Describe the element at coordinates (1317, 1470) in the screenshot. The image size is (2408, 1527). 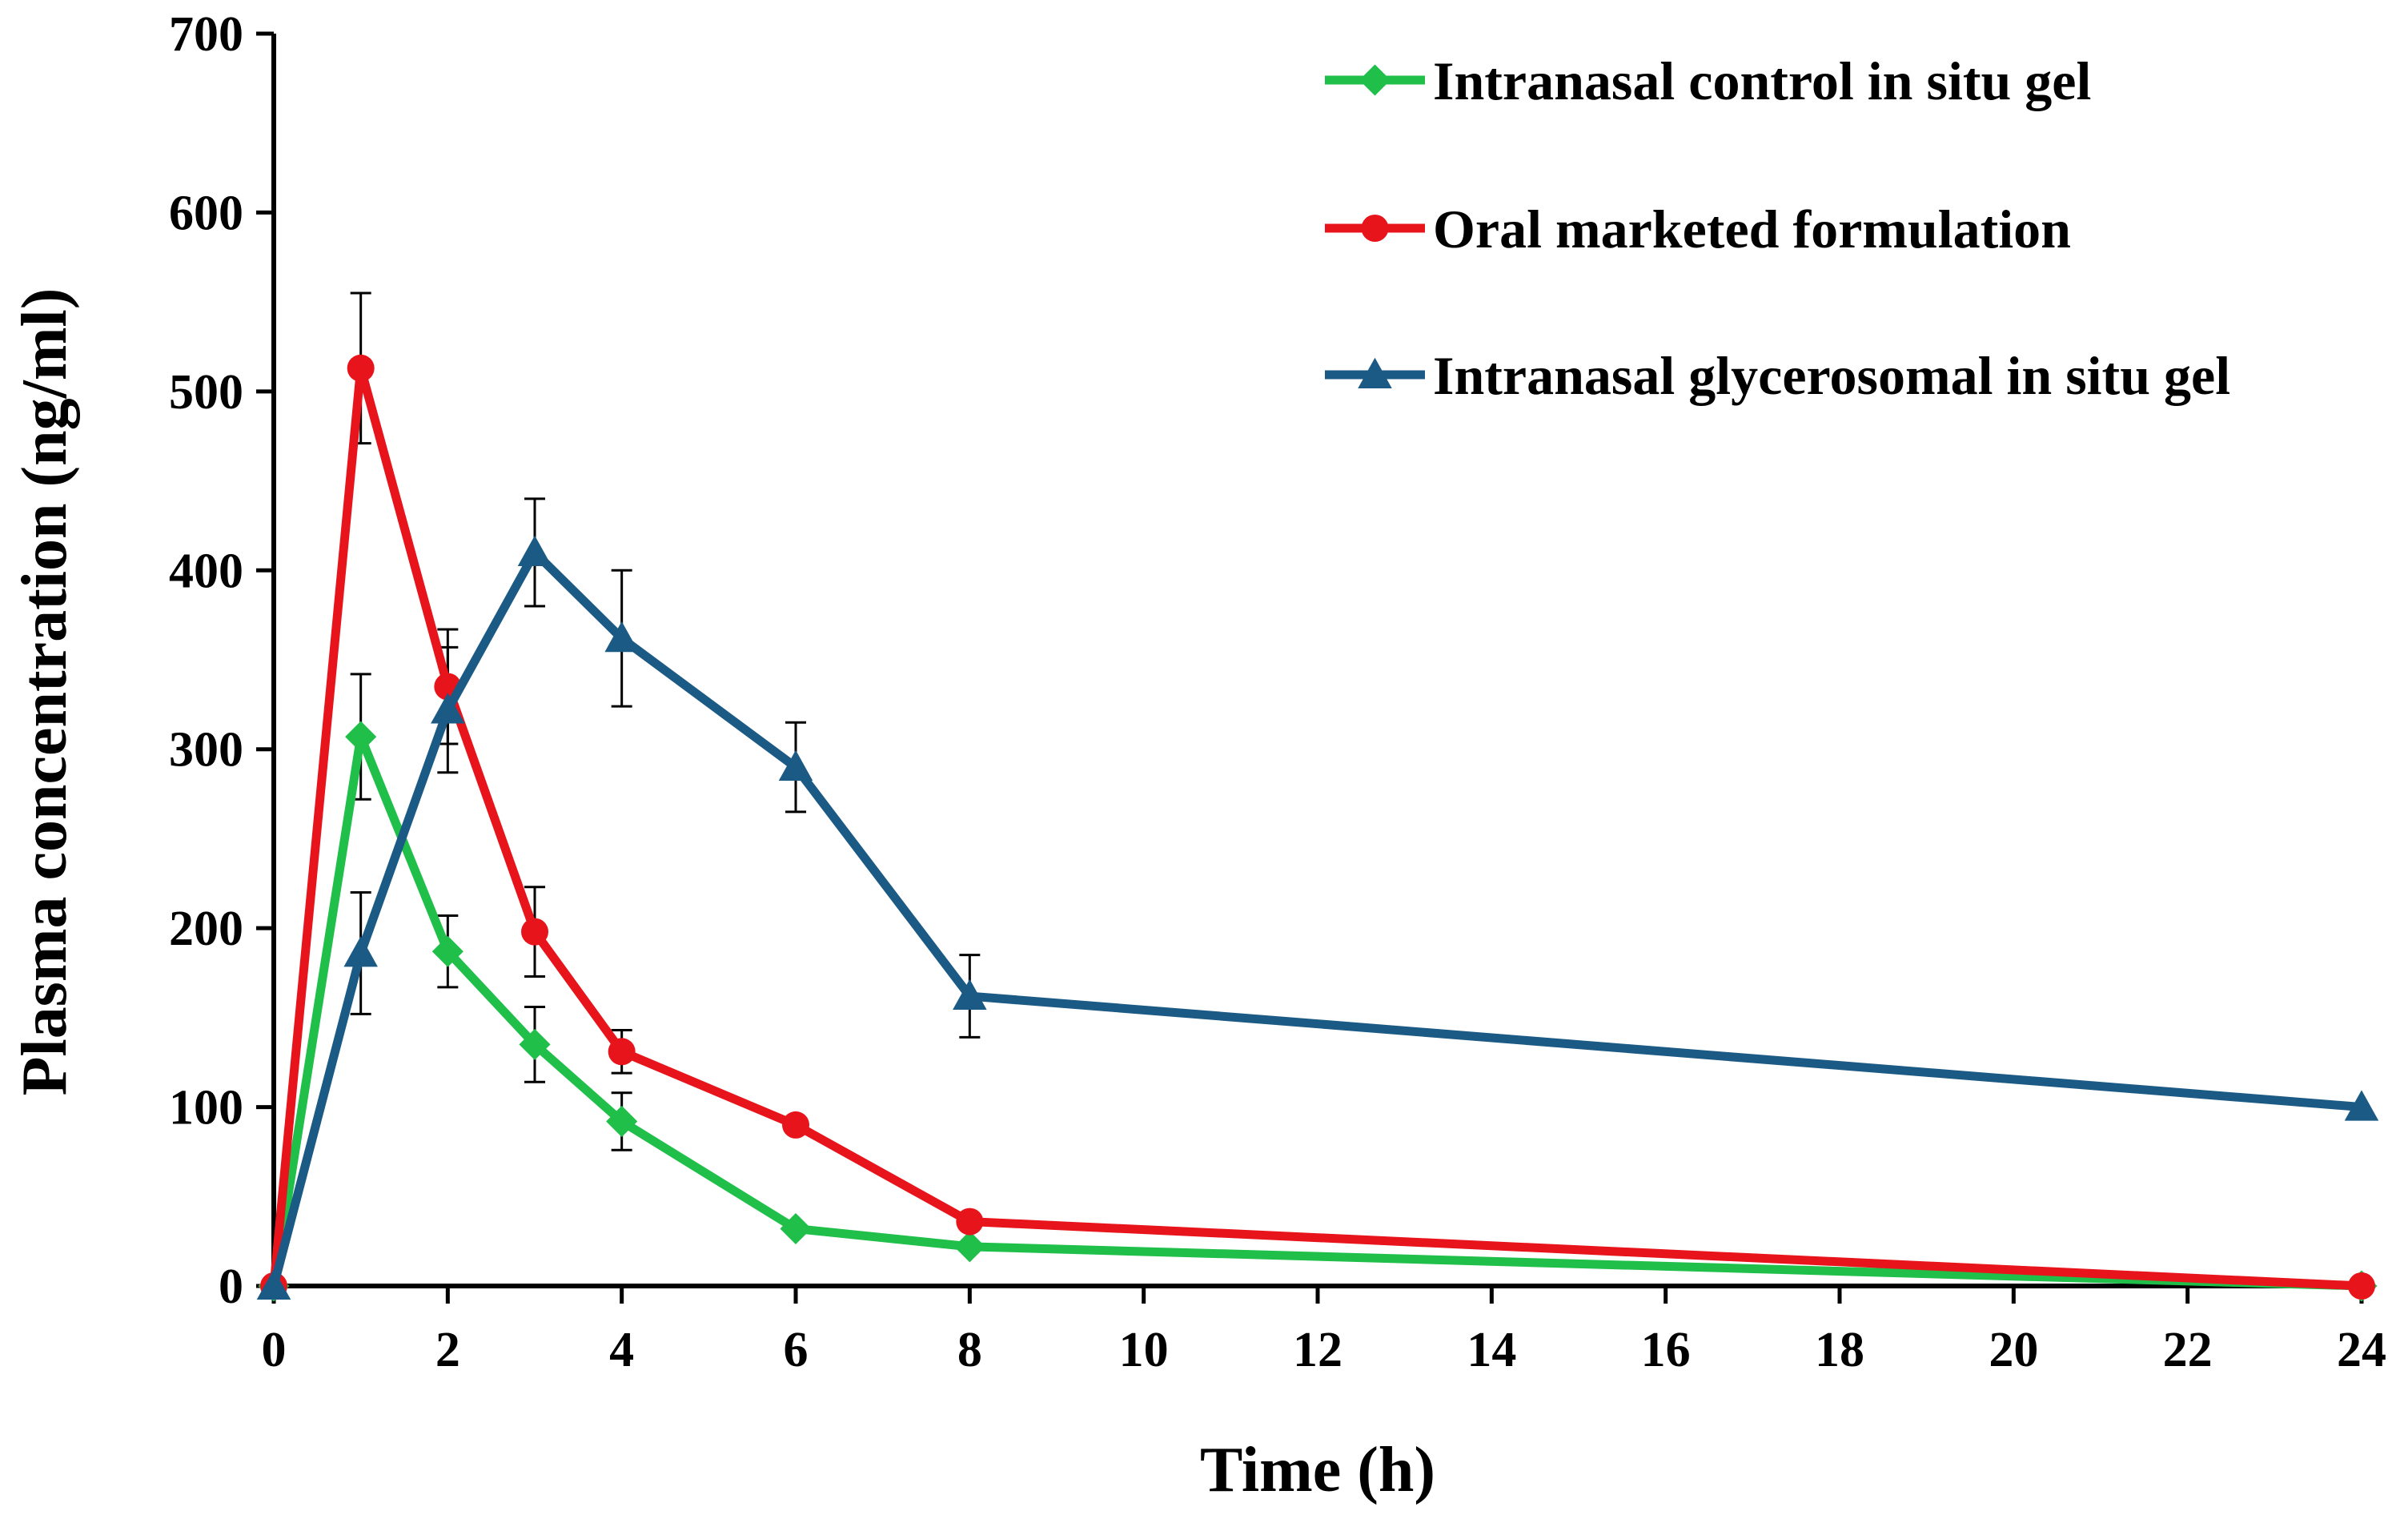
I see `x-axis-title: Time (h)` at that location.